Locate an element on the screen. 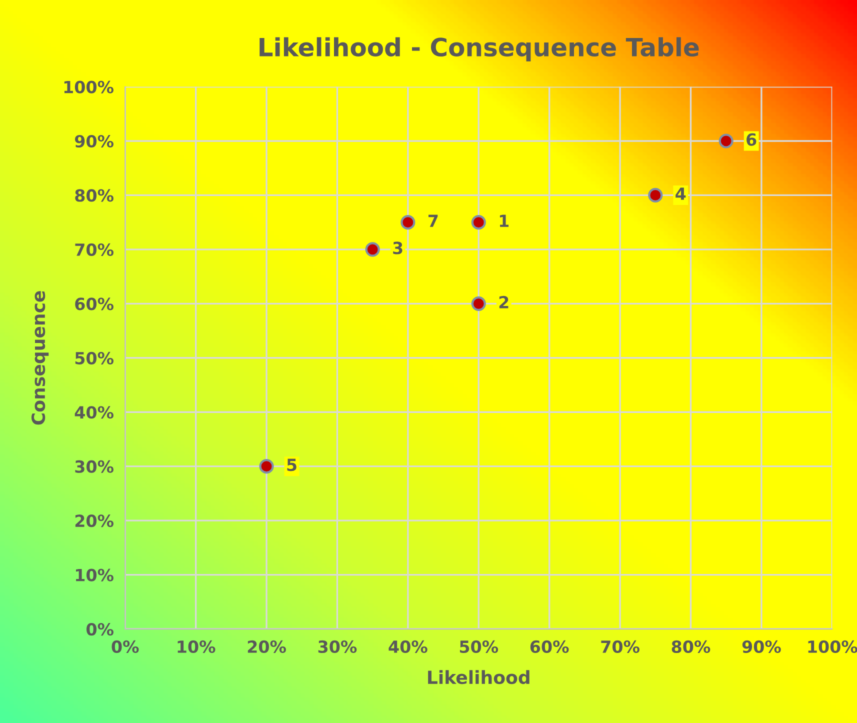 The image size is (857, 723). annotation: 1 is located at coordinates (504, 220).